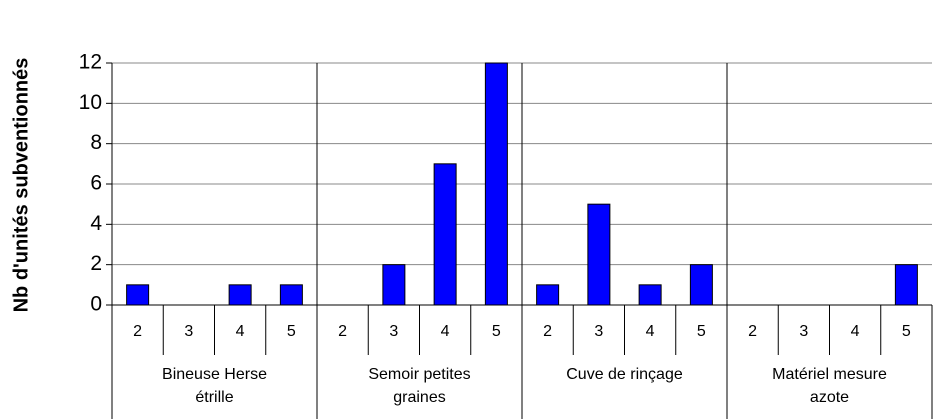 This screenshot has height=419, width=939. What do you see at coordinates (829, 386) in the screenshot?
I see `group-label: Matériel mesure azote` at bounding box center [829, 386].